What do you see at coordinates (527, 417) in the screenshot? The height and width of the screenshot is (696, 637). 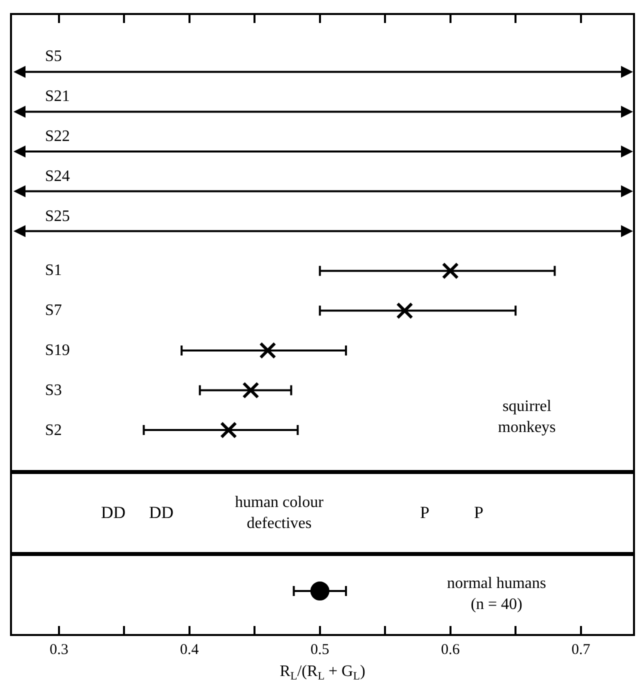 I see `annotation: squirrel monkeys` at bounding box center [527, 417].